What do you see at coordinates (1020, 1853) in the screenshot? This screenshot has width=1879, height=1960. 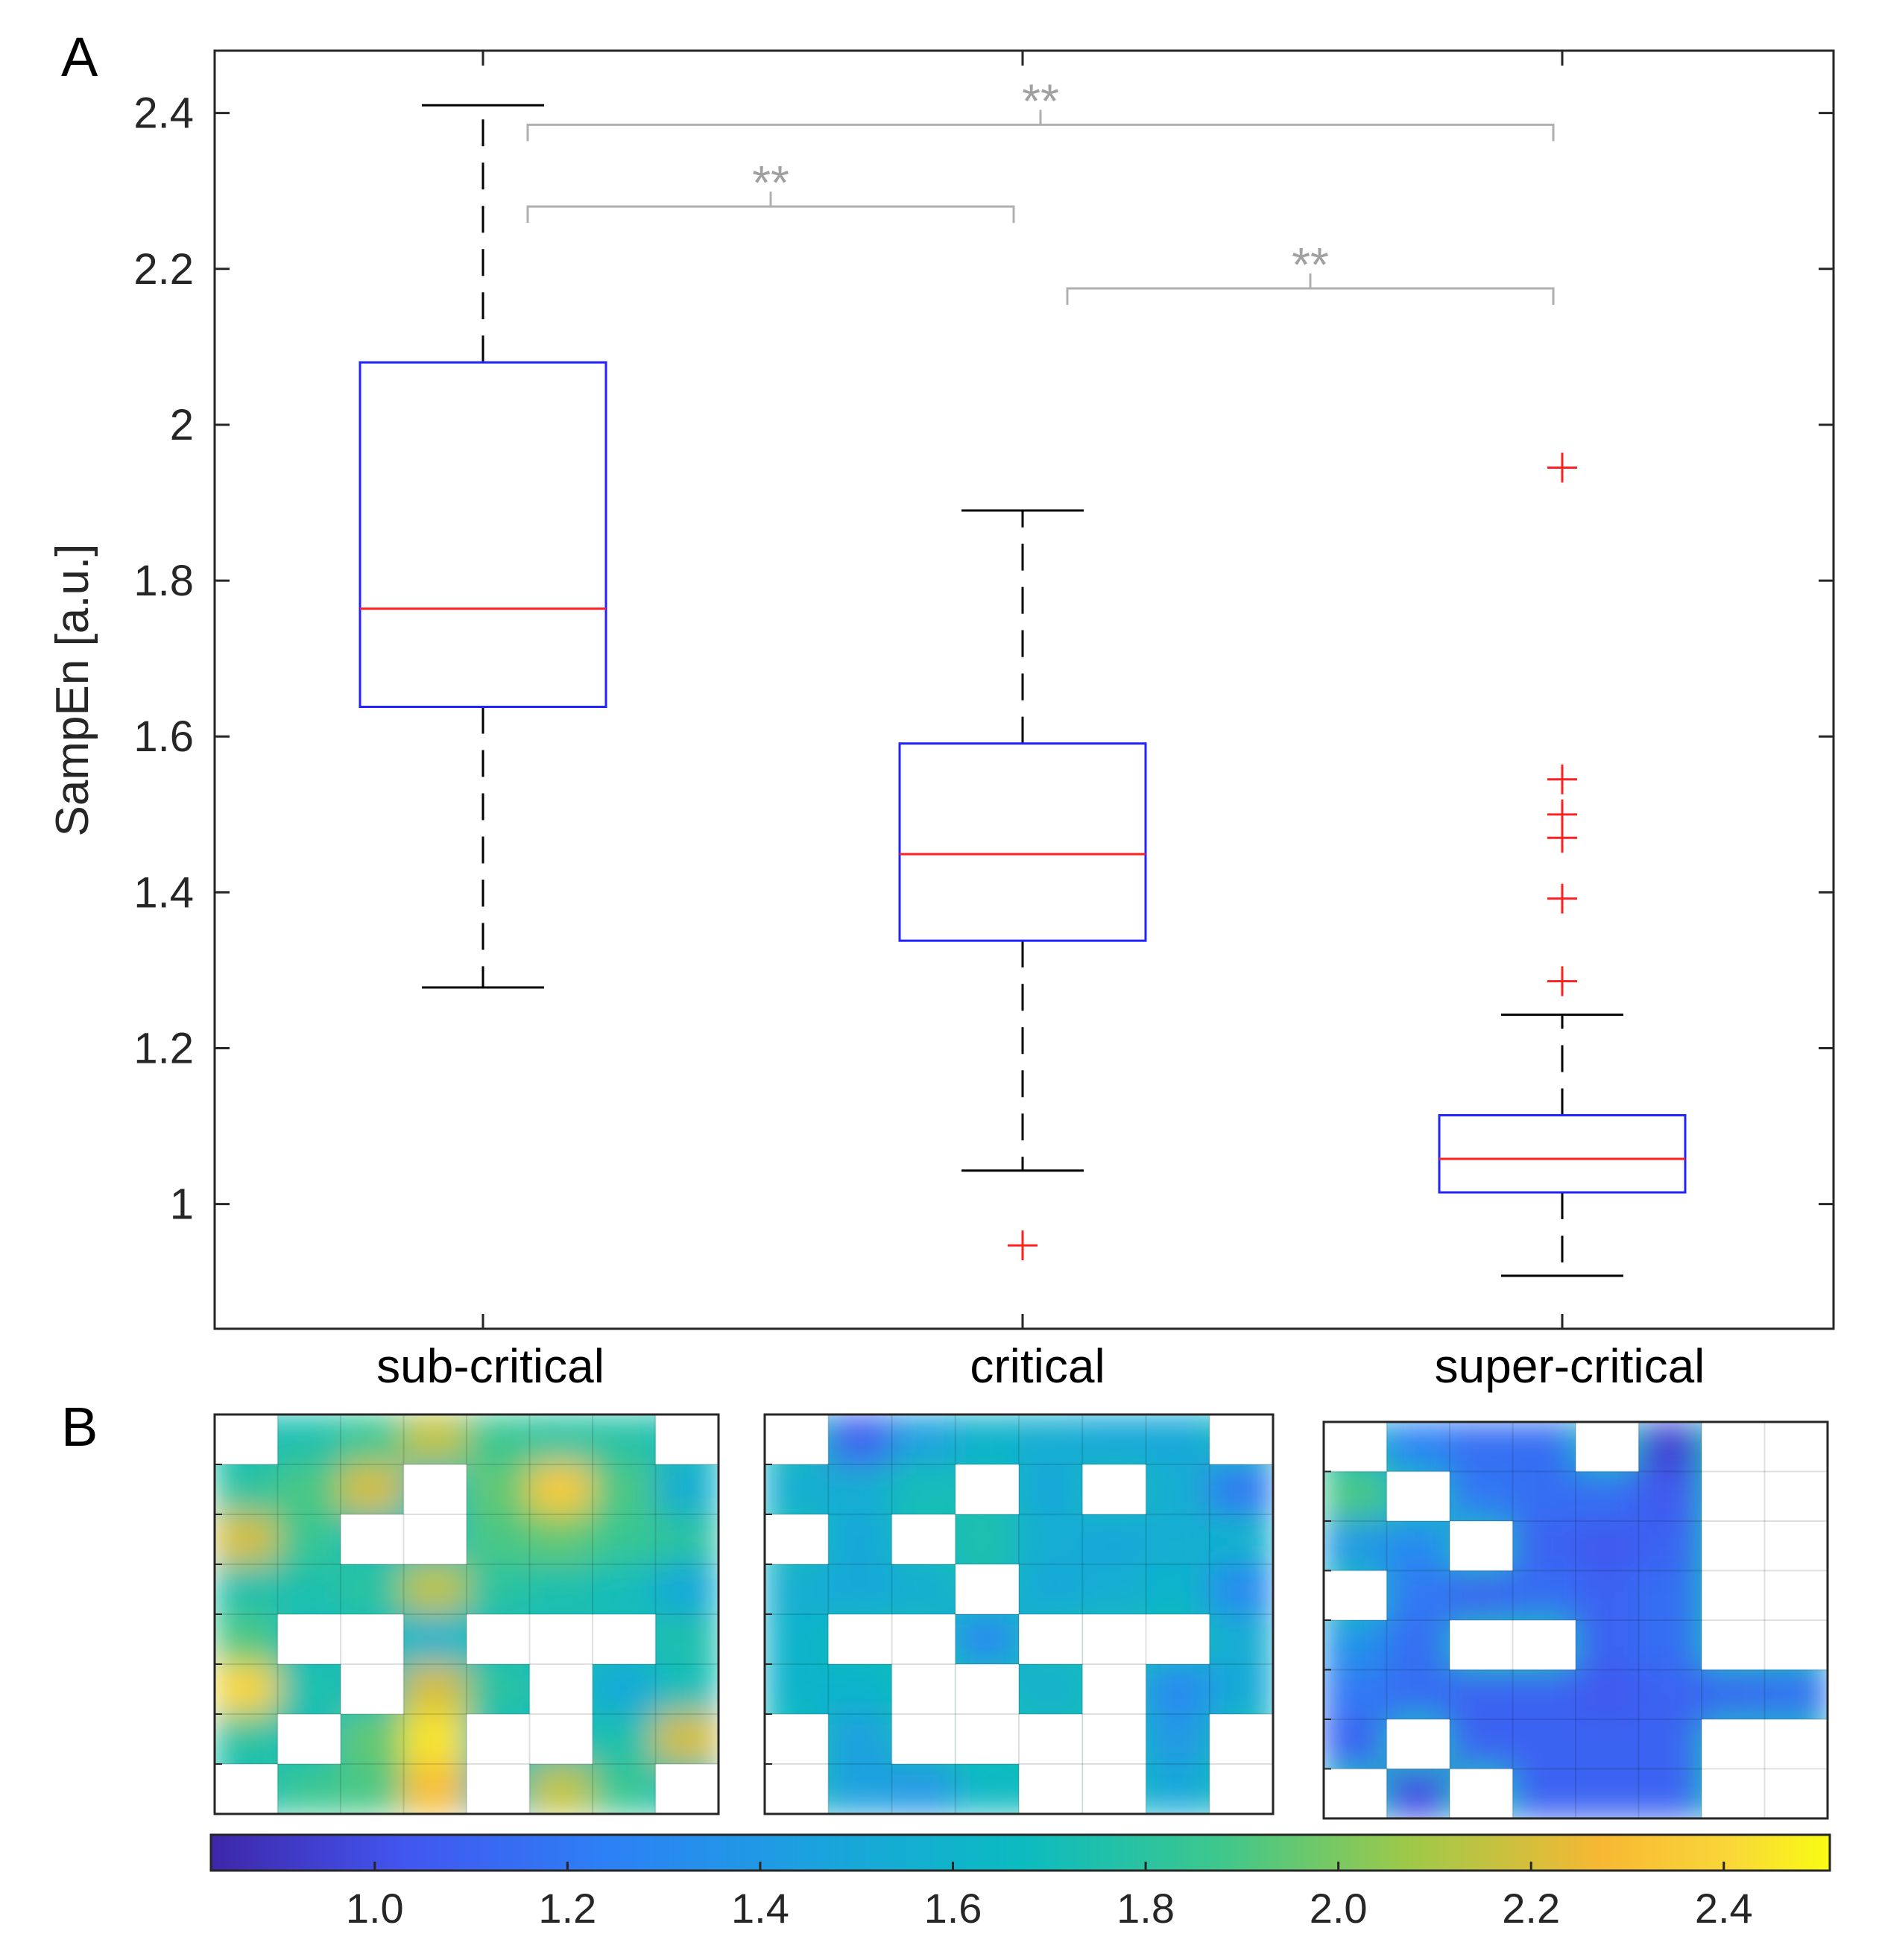 I see `colorbar-gradient` at bounding box center [1020, 1853].